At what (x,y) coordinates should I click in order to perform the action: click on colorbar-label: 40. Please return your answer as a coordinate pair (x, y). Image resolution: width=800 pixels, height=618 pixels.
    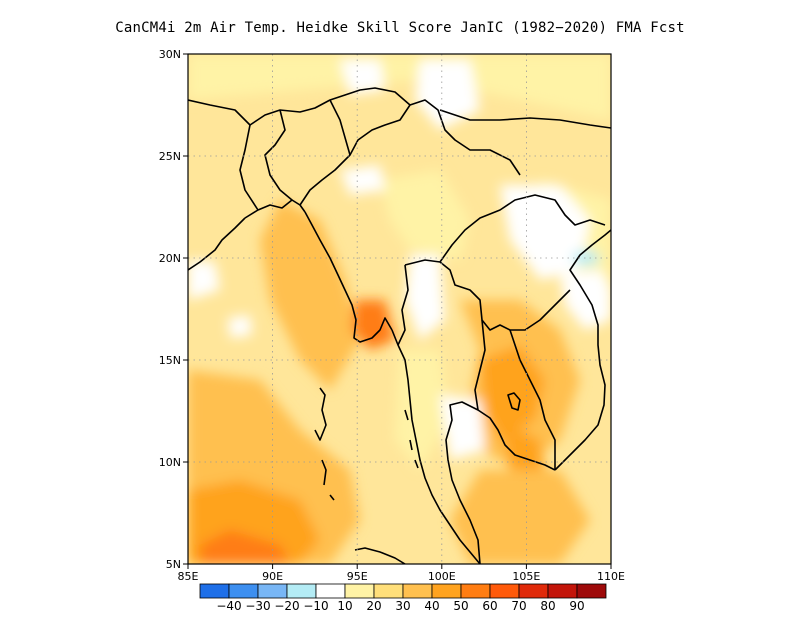
    Looking at the image, I should click on (431, 606).